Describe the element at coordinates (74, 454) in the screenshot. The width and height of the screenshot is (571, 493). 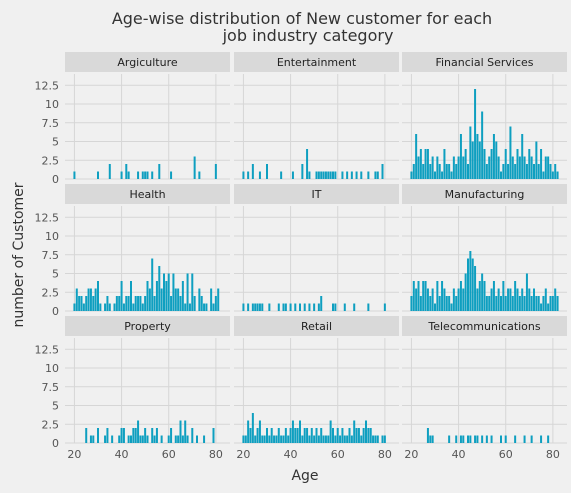
I see `x-tick-label: 20` at that location.